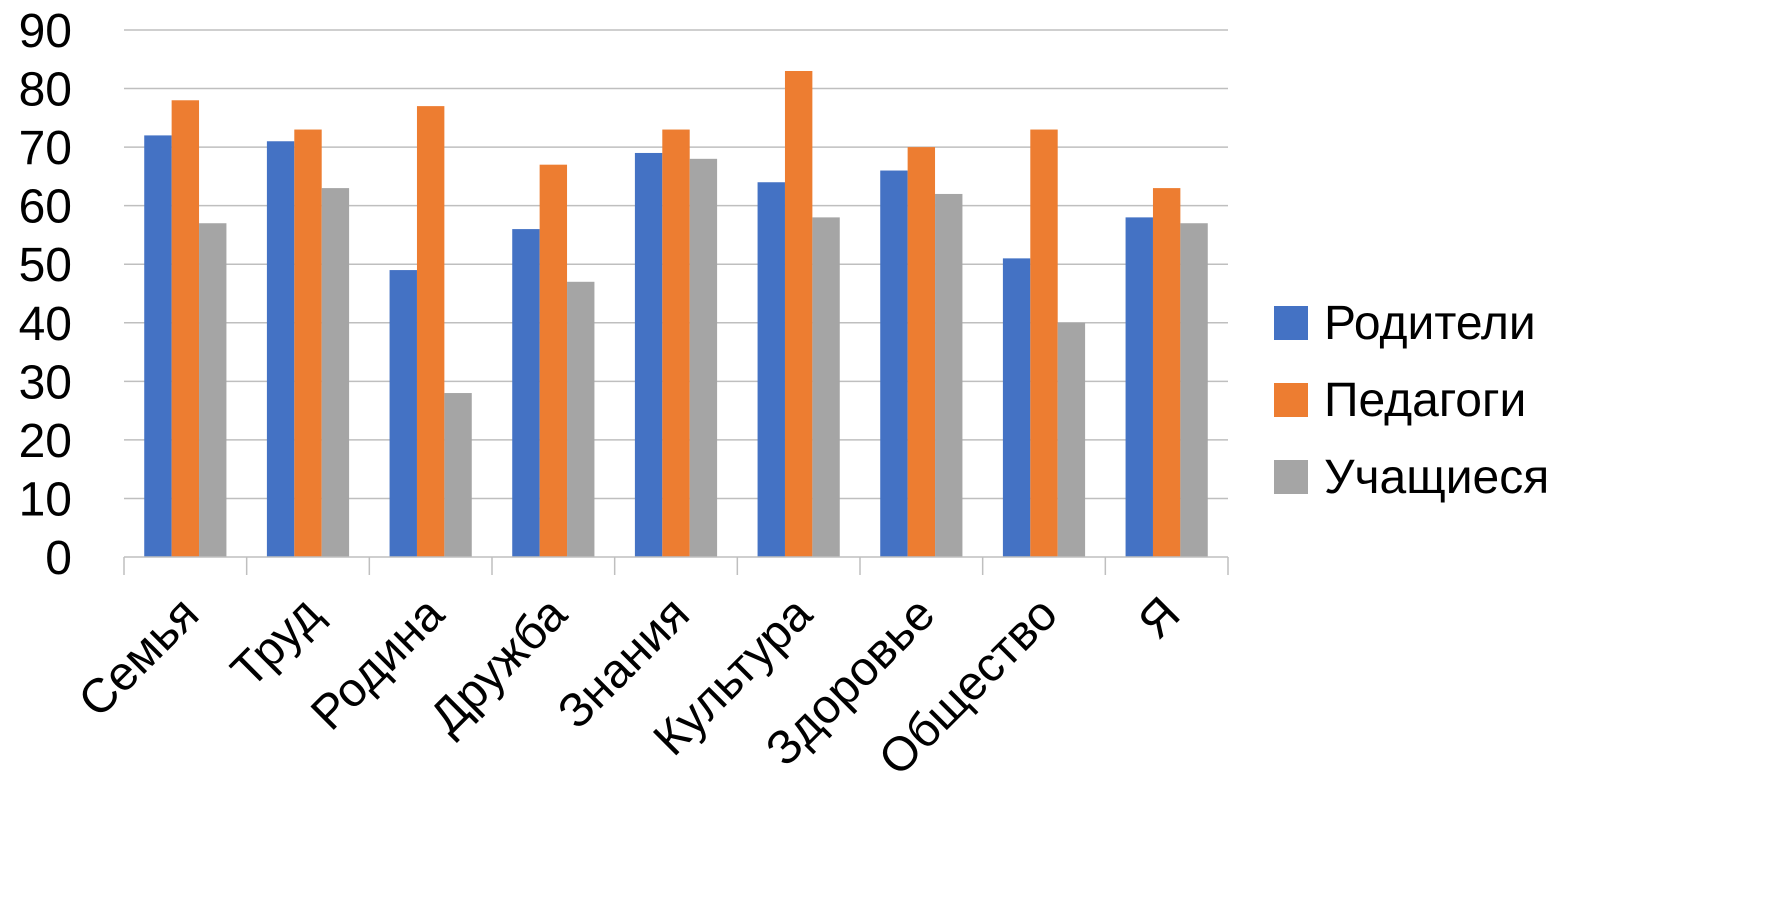 This screenshot has width=1776, height=908. I want to click on legend-label-2: Педагоги, so click(1425, 400).